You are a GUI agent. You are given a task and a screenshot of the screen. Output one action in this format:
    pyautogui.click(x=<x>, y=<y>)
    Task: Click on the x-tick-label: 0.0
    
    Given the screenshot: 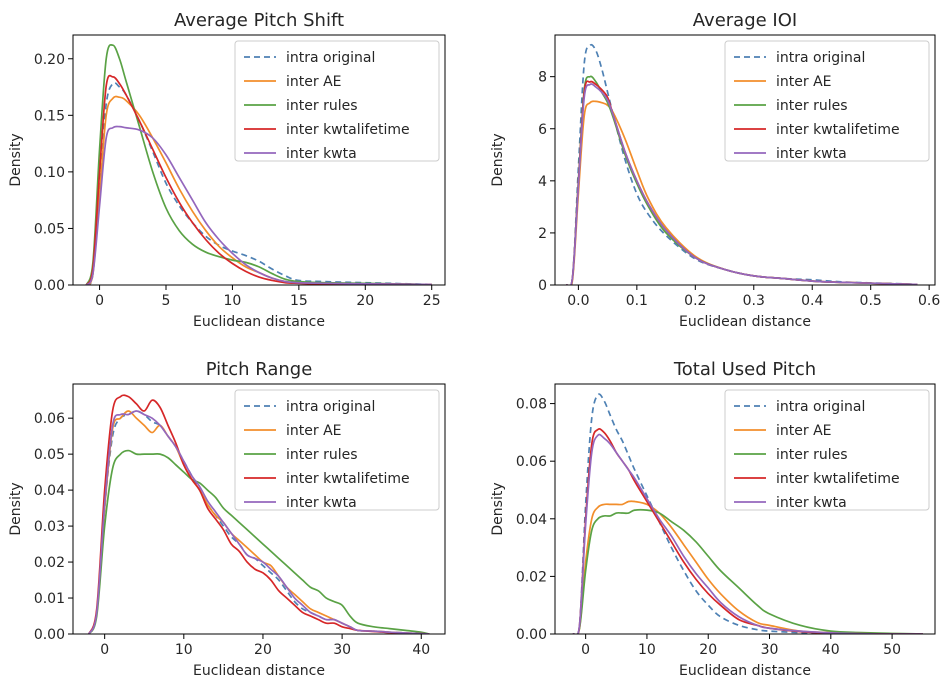 What is the action you would take?
    pyautogui.click(x=578, y=301)
    